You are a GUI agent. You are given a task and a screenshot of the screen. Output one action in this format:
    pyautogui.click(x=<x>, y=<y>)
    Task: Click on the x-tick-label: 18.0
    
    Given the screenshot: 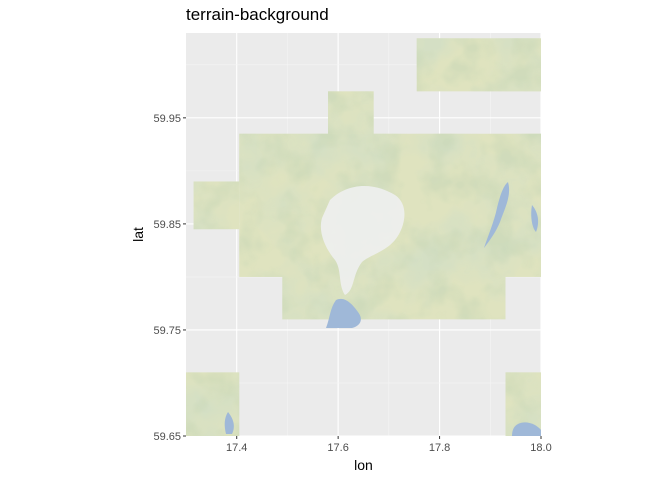 What is the action you would take?
    pyautogui.click(x=540, y=448)
    